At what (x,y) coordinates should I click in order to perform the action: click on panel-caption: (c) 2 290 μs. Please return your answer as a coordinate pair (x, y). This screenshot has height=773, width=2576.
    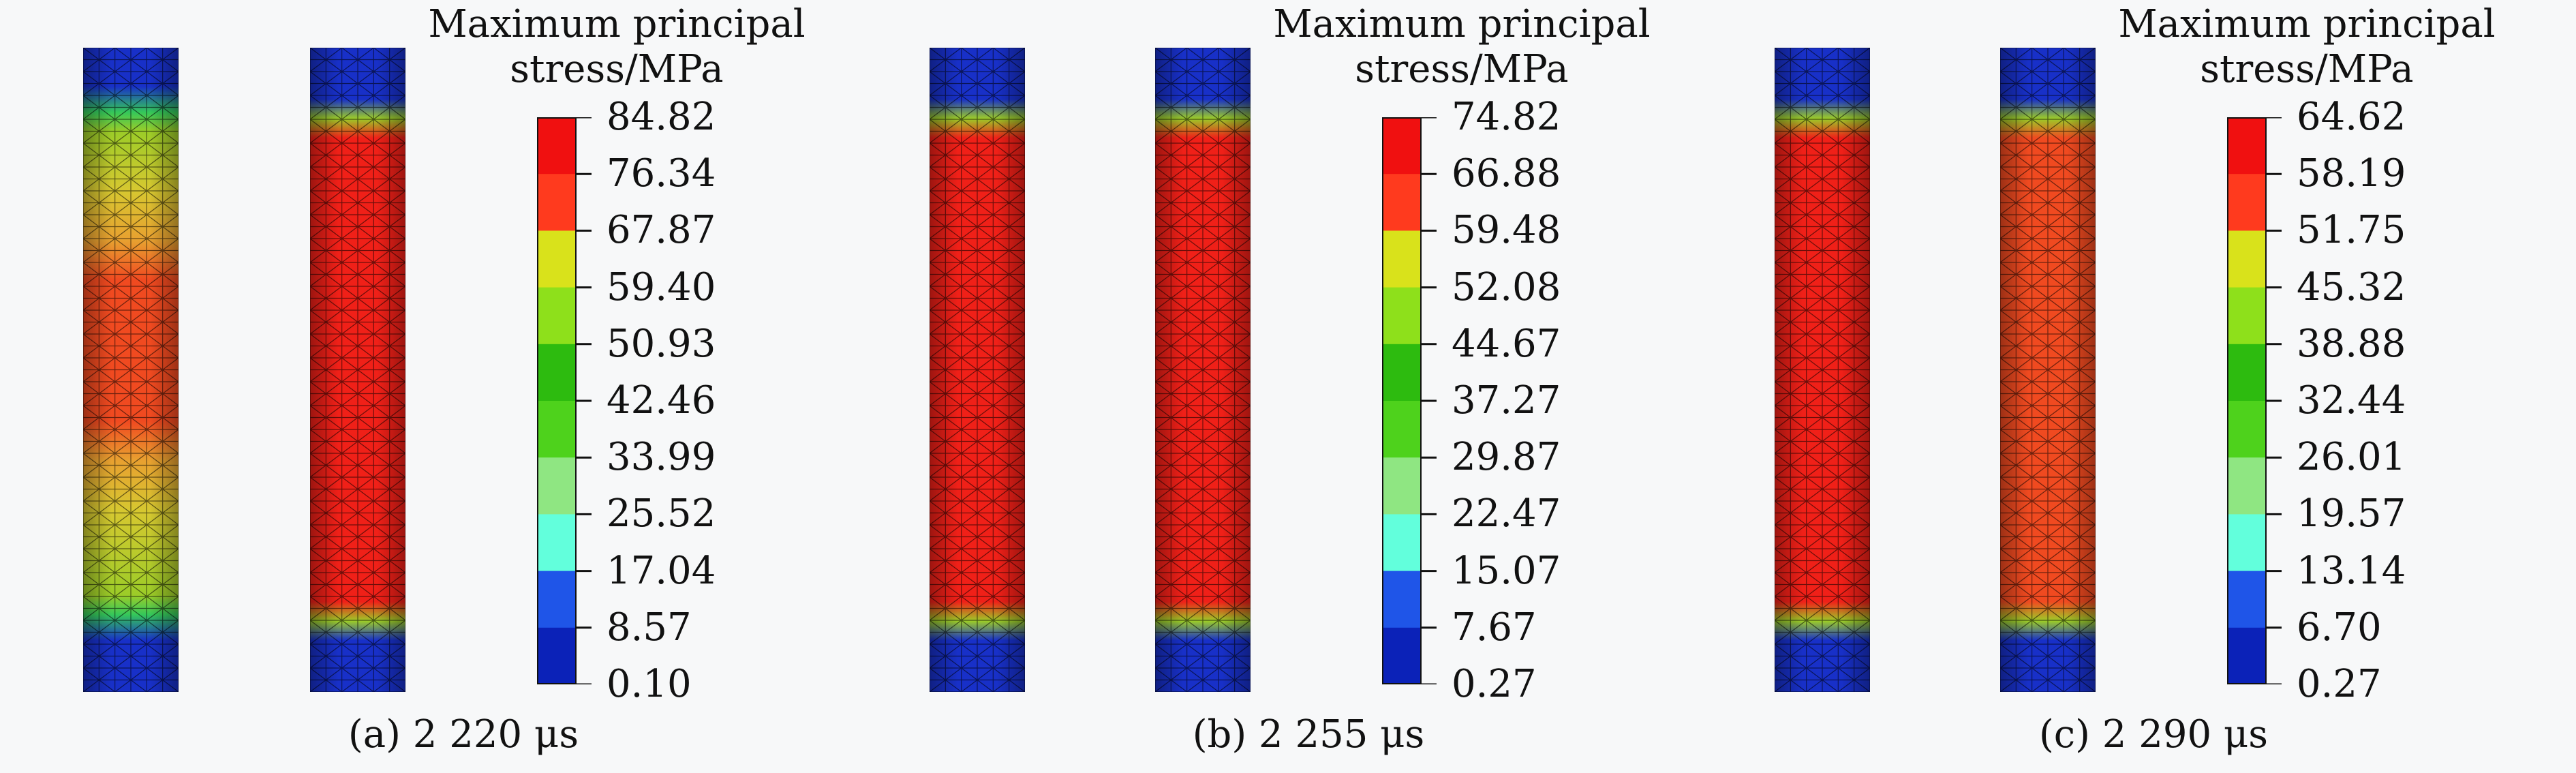
    Looking at the image, I should click on (2153, 735).